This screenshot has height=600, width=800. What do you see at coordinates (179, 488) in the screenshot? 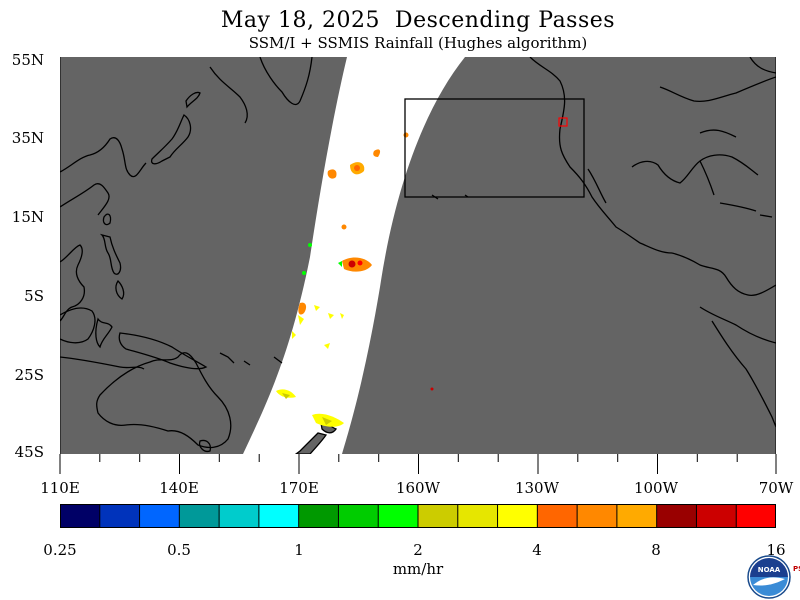
I see `lon-label-140e: 140E` at bounding box center [179, 488].